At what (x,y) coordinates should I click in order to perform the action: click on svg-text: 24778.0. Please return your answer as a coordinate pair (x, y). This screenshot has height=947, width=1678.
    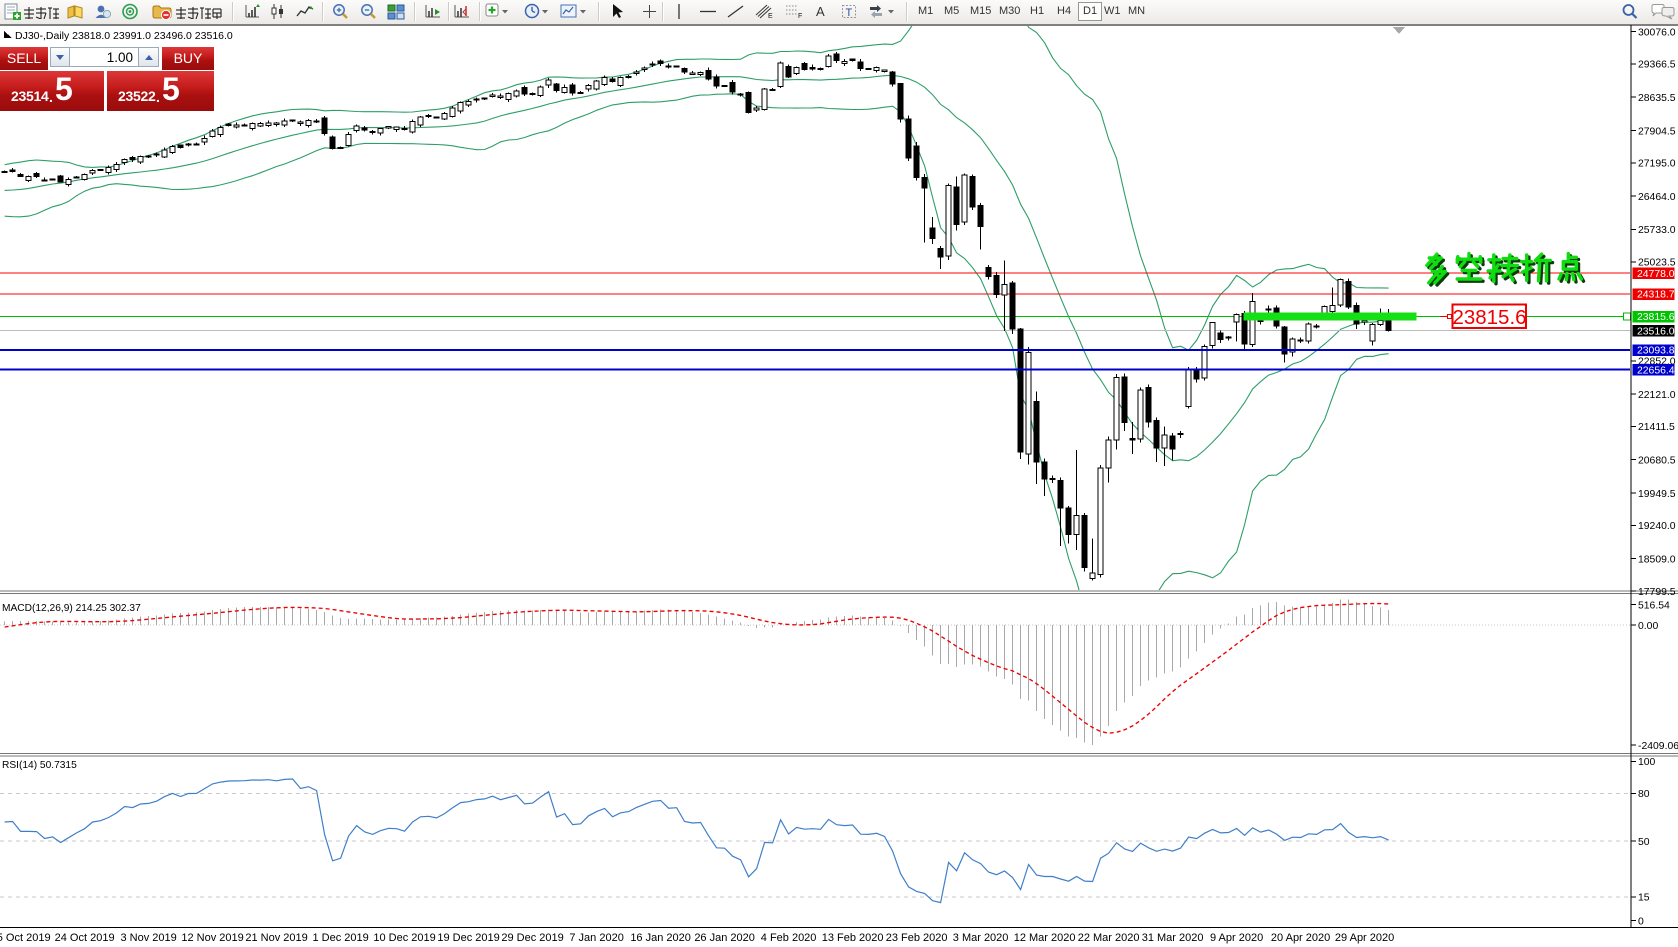
    Looking at the image, I should click on (1656, 274).